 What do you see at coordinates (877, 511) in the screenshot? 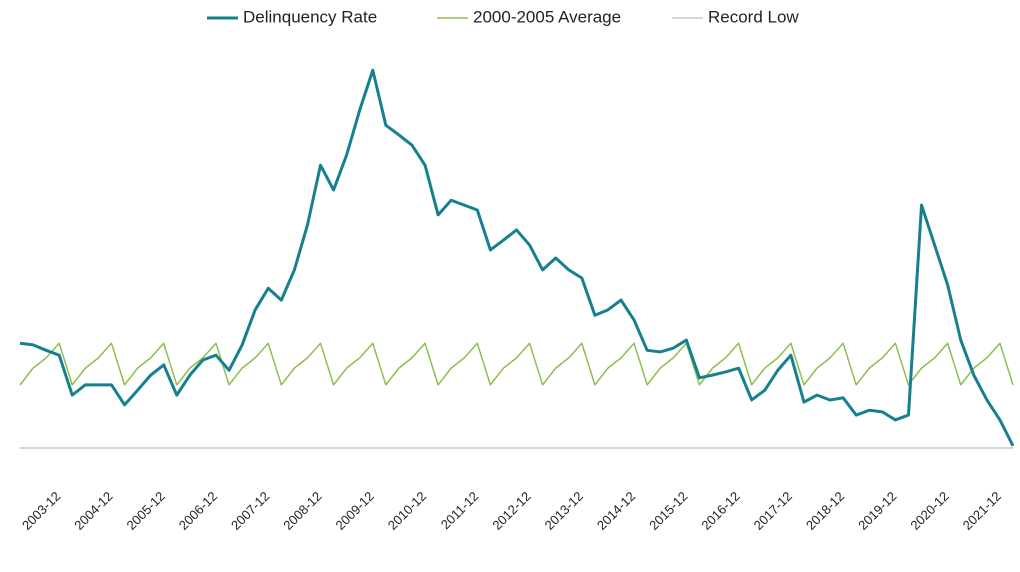
I see `x-tick-label: 2019-12` at bounding box center [877, 511].